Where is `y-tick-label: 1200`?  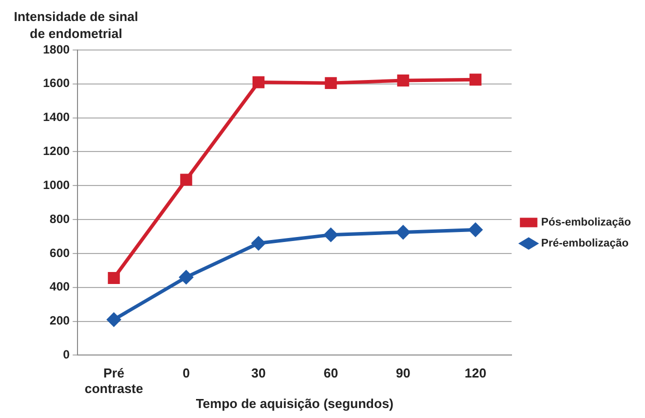 y-tick-label: 1200 is located at coordinates (56, 151).